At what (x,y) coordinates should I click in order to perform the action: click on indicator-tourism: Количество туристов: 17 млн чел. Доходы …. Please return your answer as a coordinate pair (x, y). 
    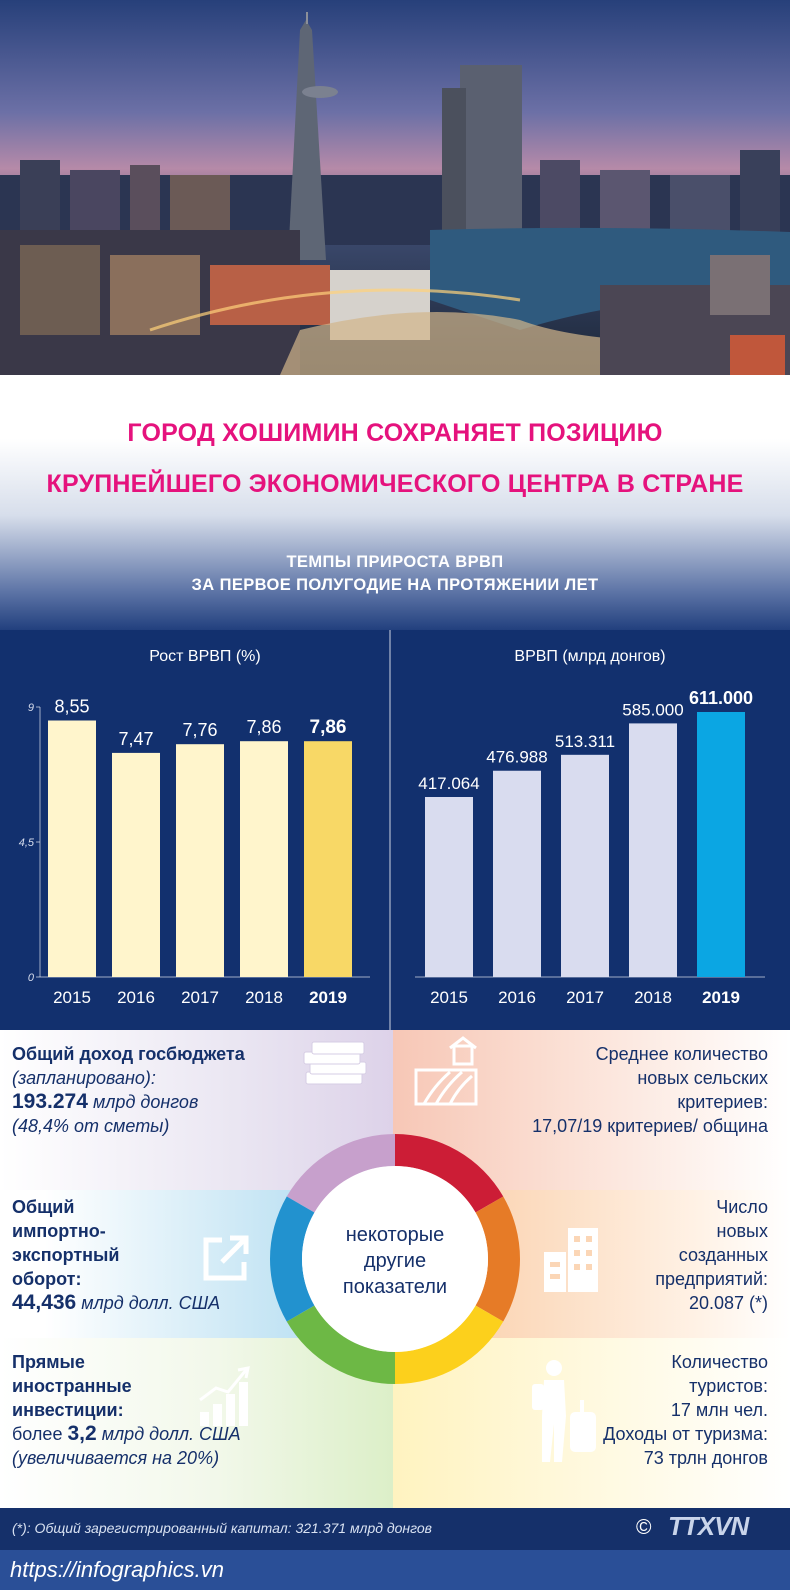
    Looking at the image, I should click on (658, 1410).